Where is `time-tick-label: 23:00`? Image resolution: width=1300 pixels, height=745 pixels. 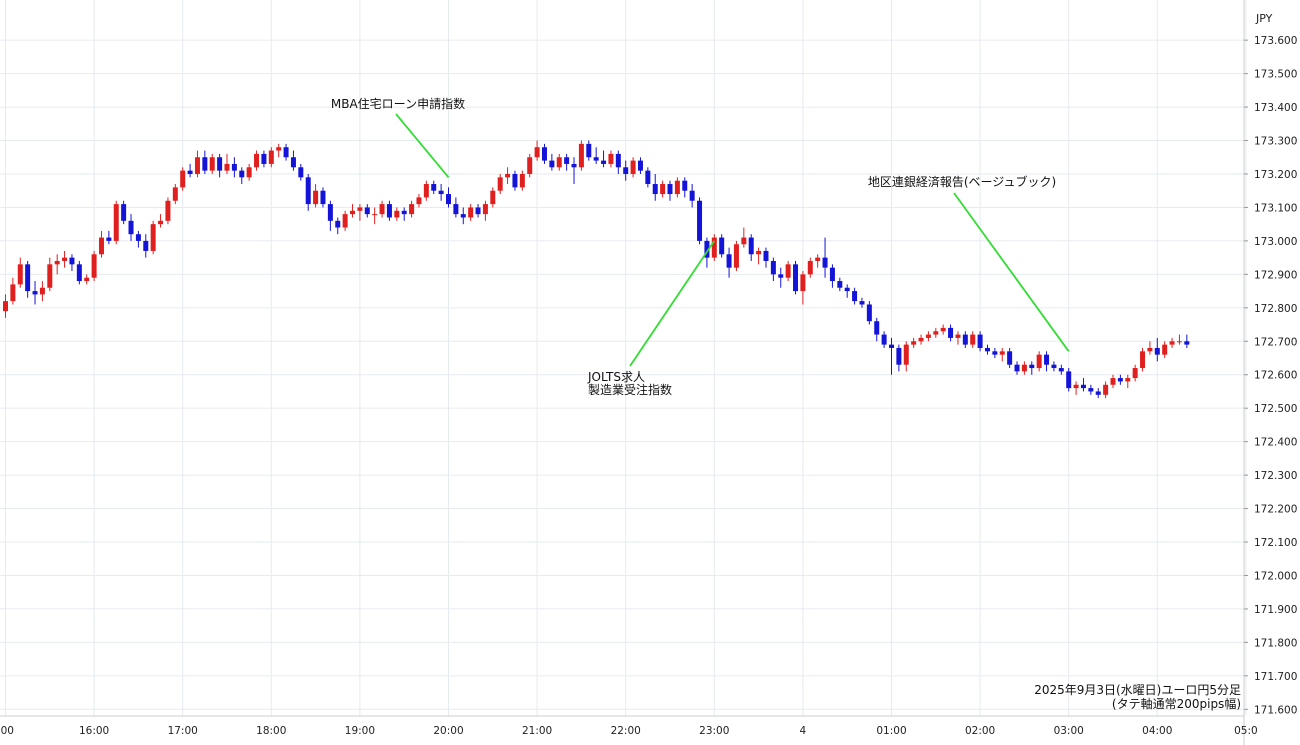 time-tick-label: 23:00 is located at coordinates (714, 731).